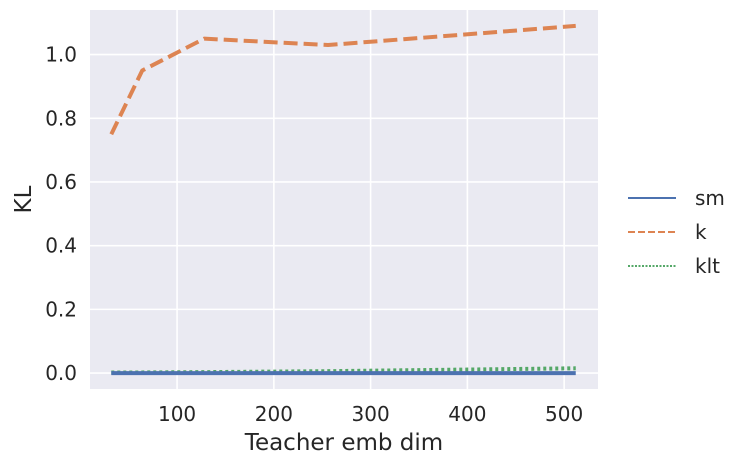 The width and height of the screenshot is (748, 470). I want to click on legend-label-klt: klt, so click(707, 266).